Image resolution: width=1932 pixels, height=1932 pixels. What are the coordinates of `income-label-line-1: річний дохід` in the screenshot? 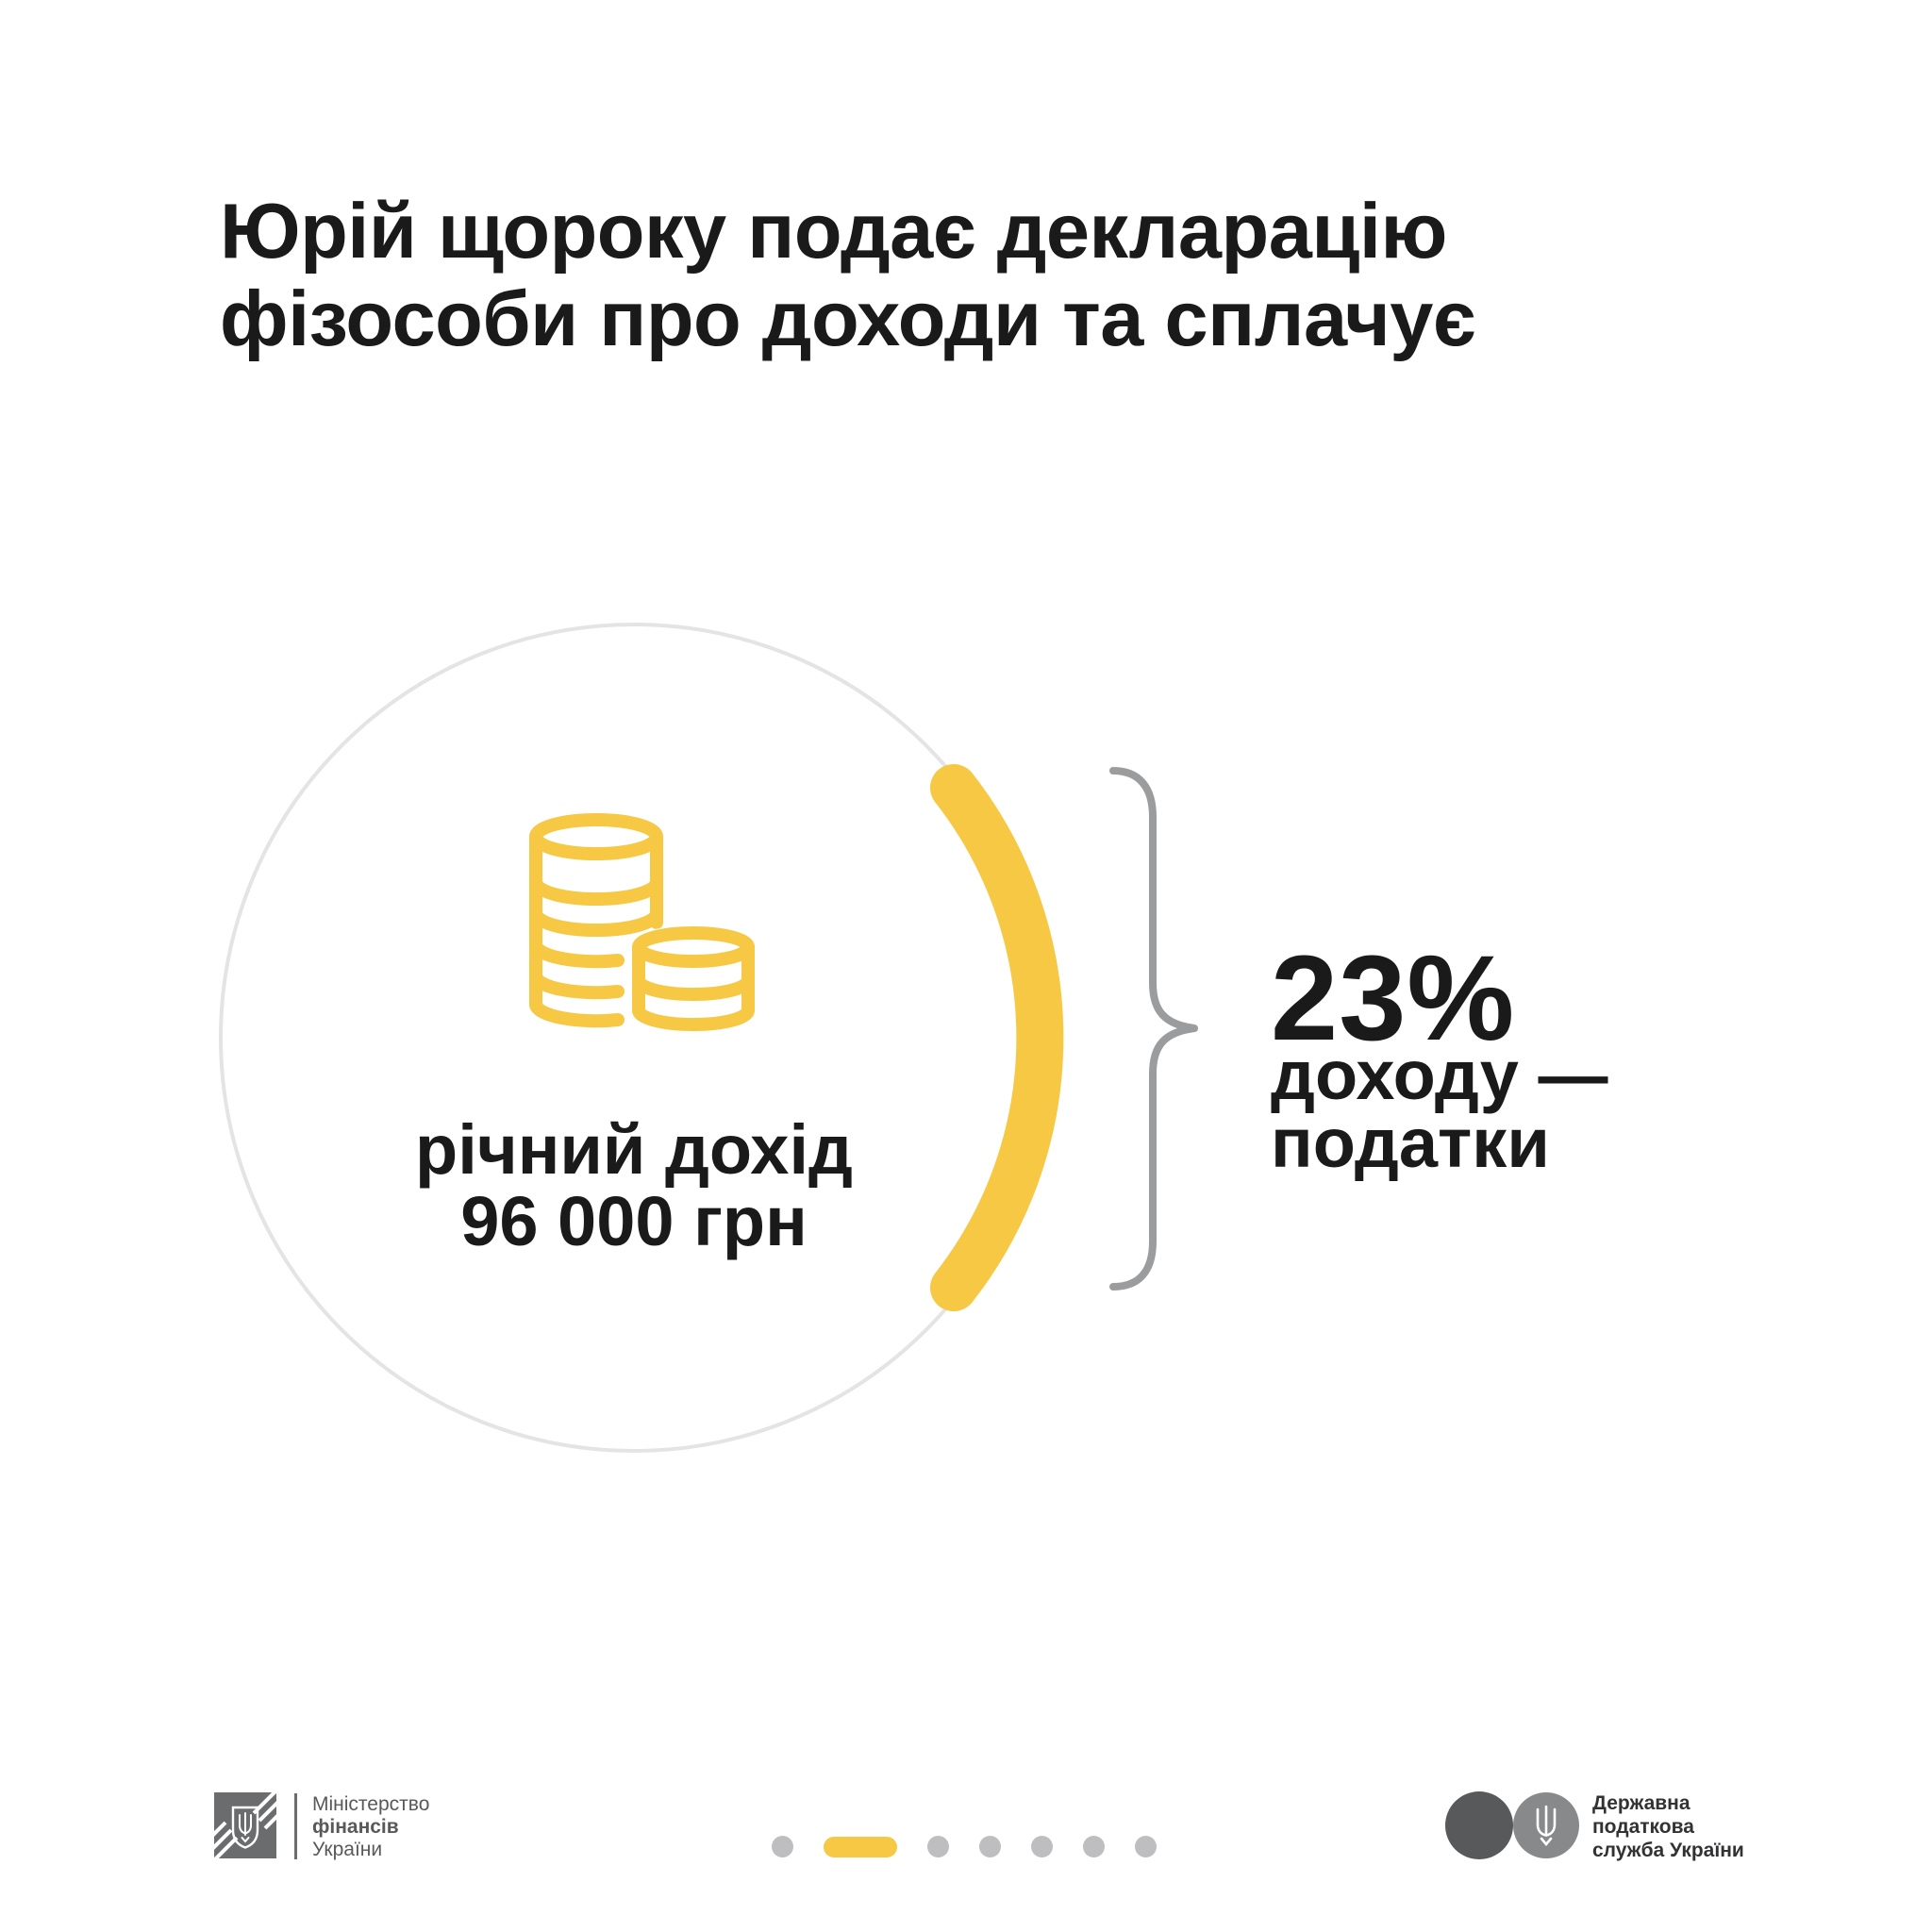 It's located at (634, 1150).